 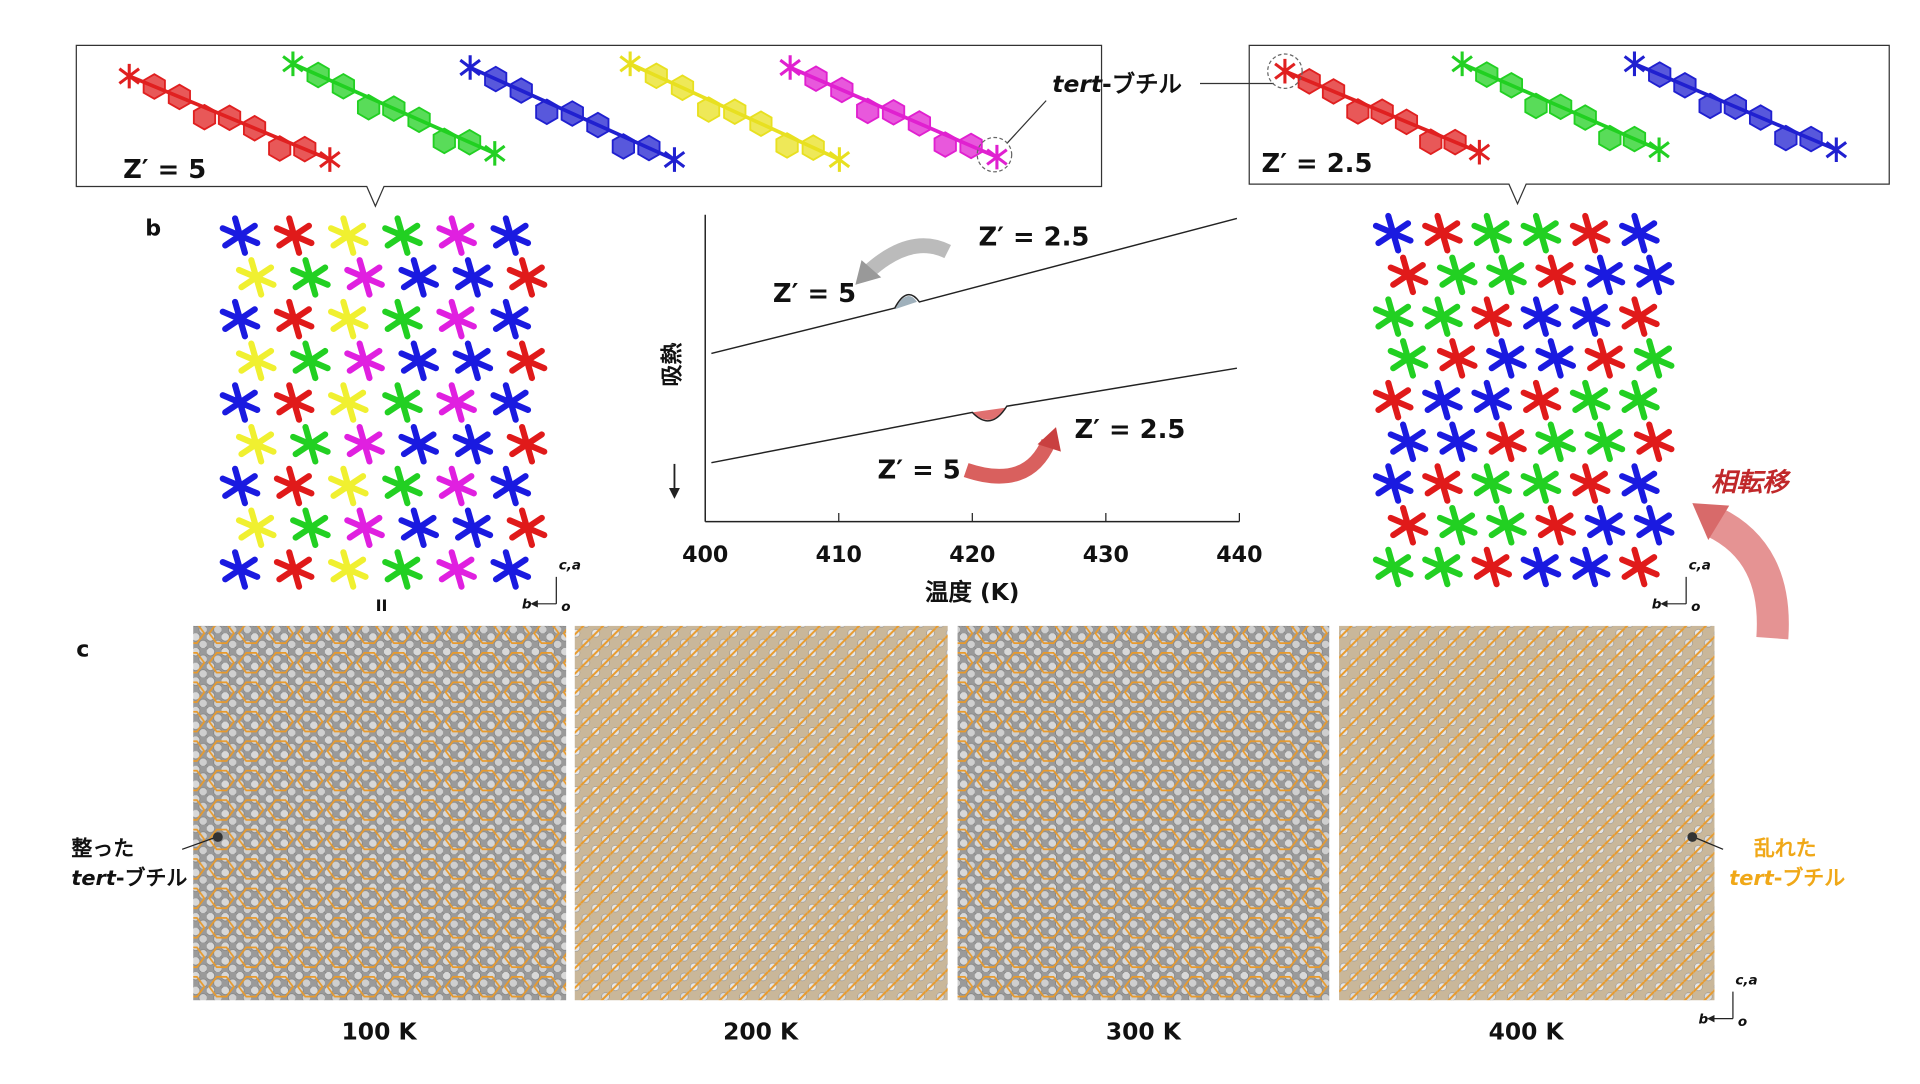 What do you see at coordinates (1317, 164) in the screenshot?
I see `z-label: Z′ = 2.5` at bounding box center [1317, 164].